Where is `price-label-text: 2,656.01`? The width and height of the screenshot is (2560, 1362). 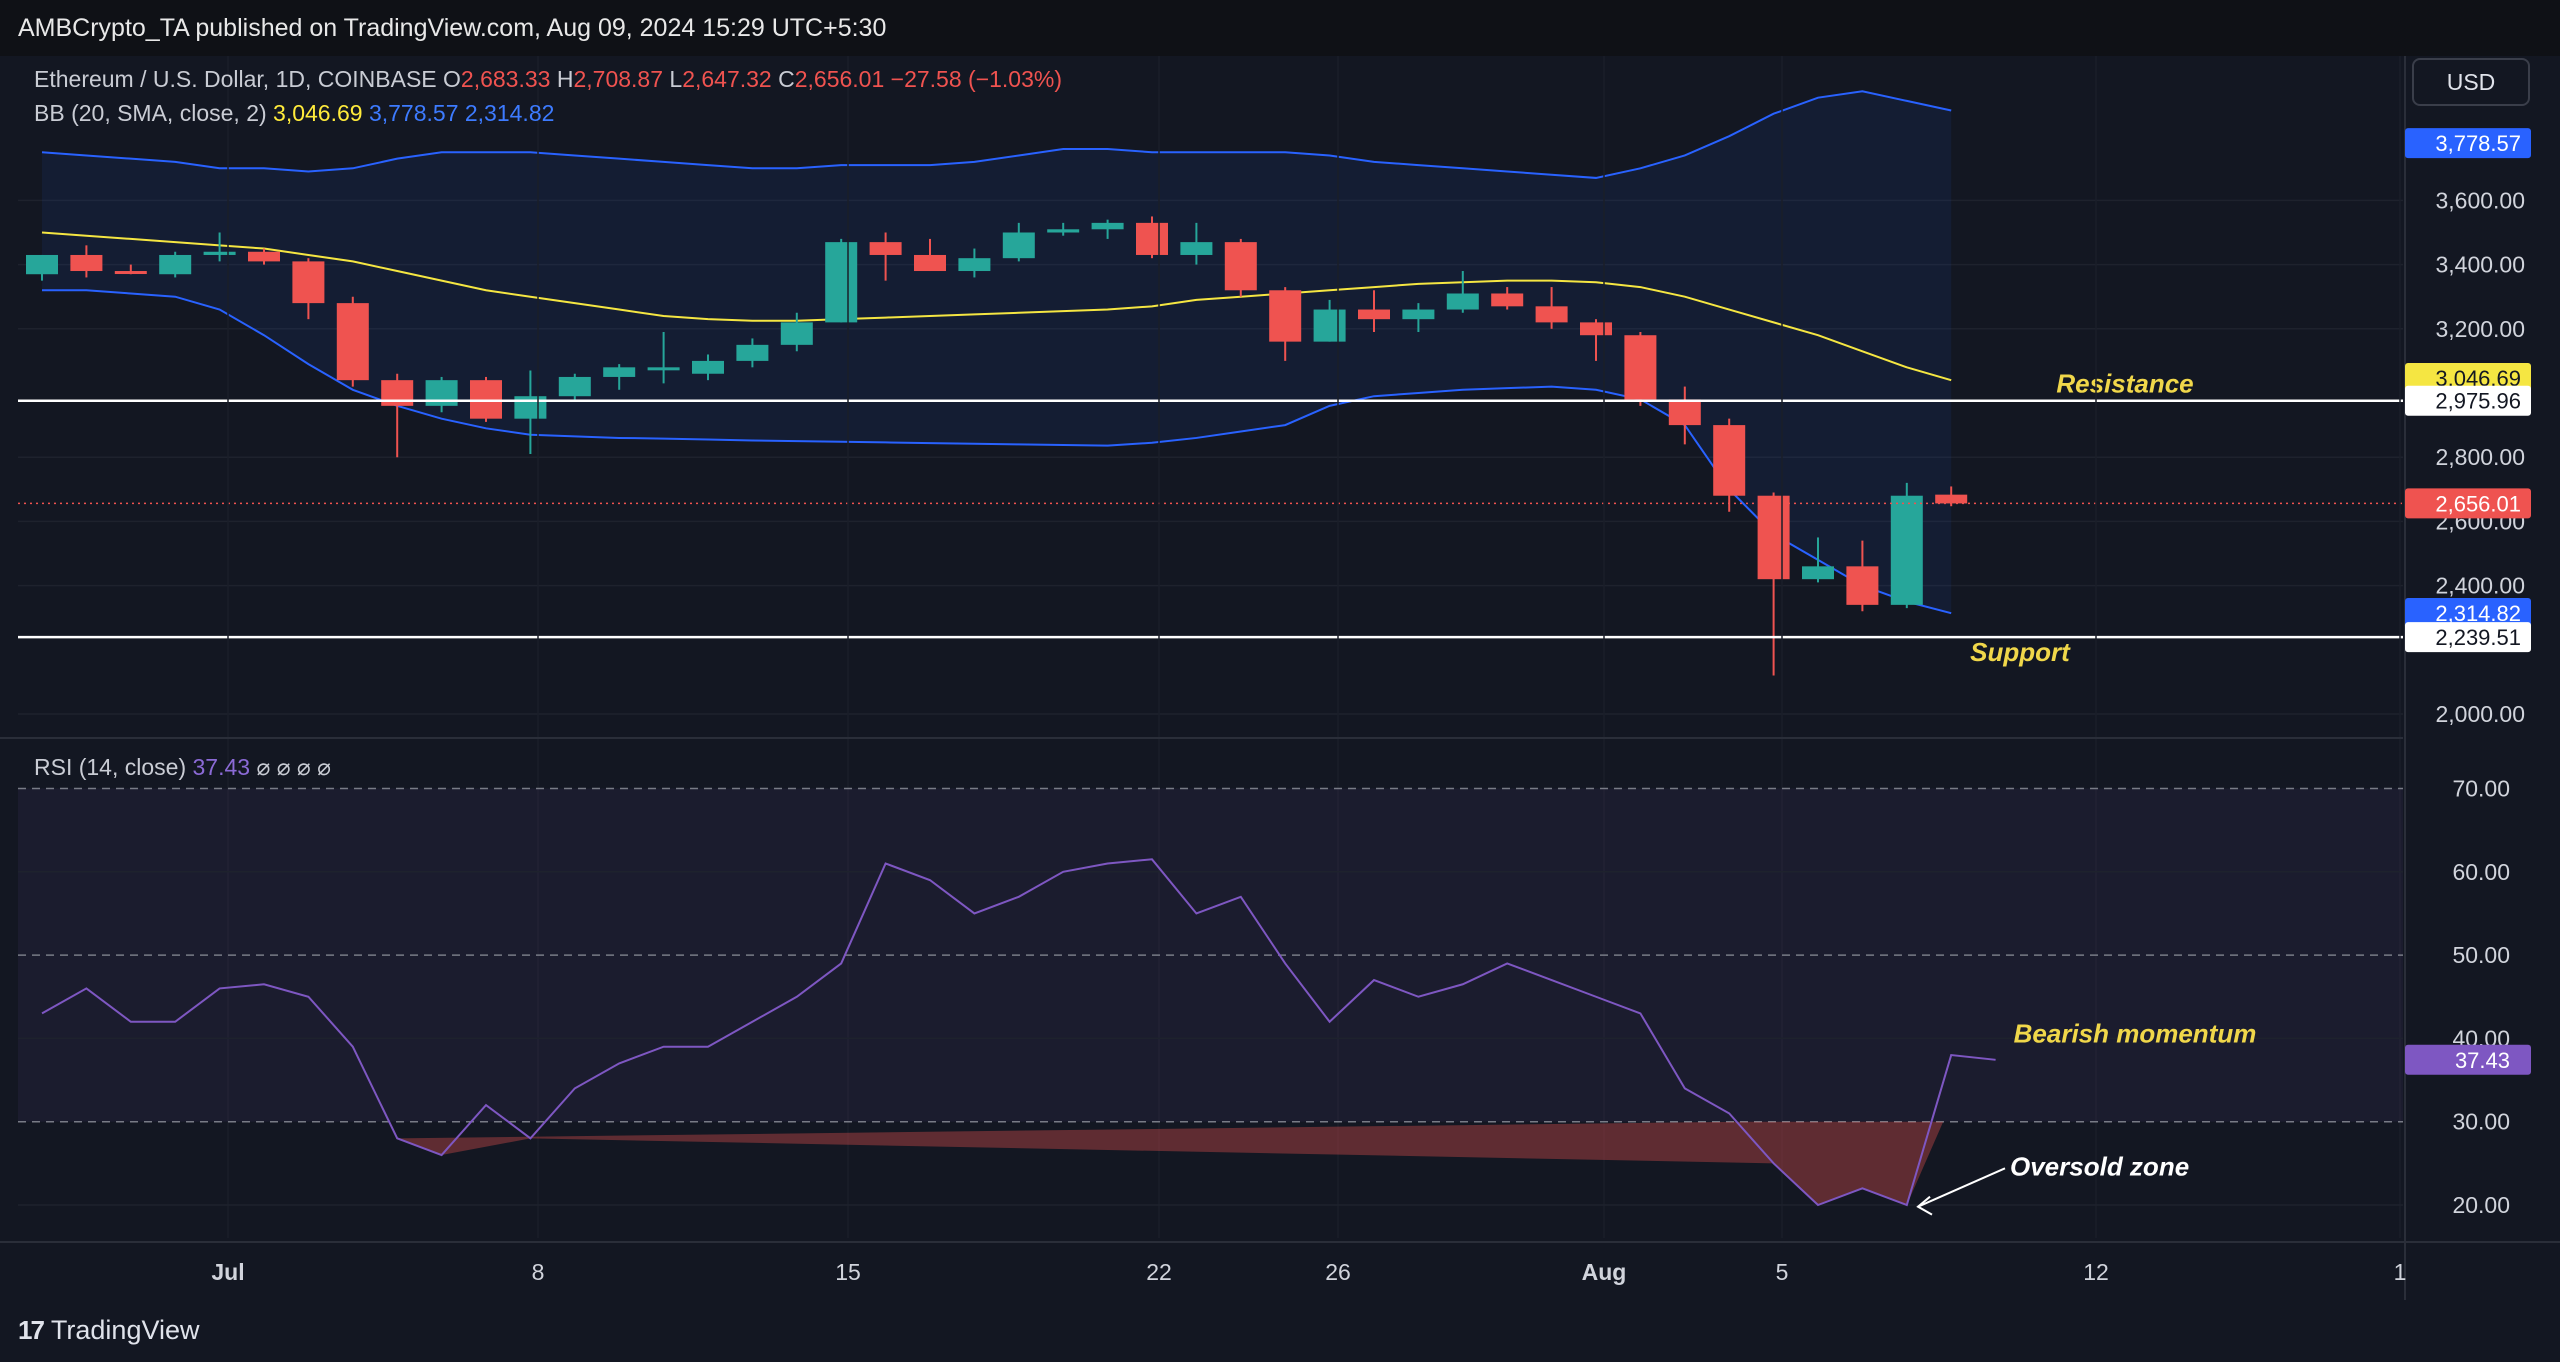
price-label-text: 2,656.01 is located at coordinates (2478, 503).